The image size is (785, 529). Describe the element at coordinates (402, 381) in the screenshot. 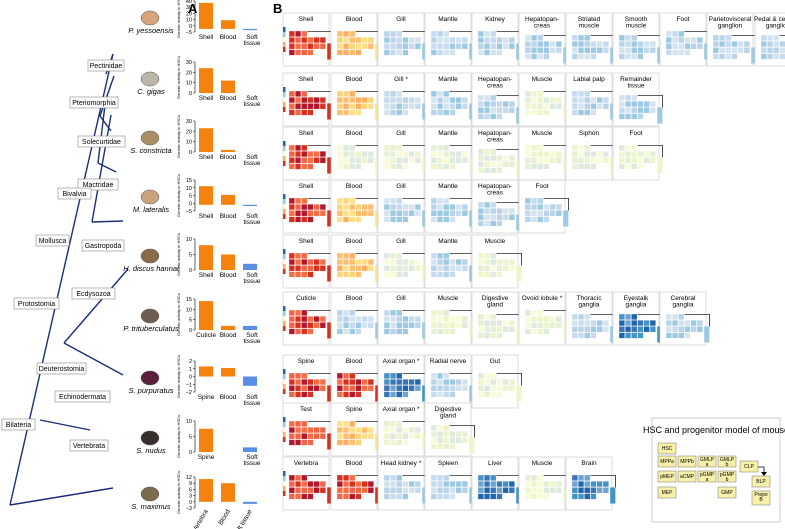

I see `tissue-heatmap: Axial organ *` at that location.